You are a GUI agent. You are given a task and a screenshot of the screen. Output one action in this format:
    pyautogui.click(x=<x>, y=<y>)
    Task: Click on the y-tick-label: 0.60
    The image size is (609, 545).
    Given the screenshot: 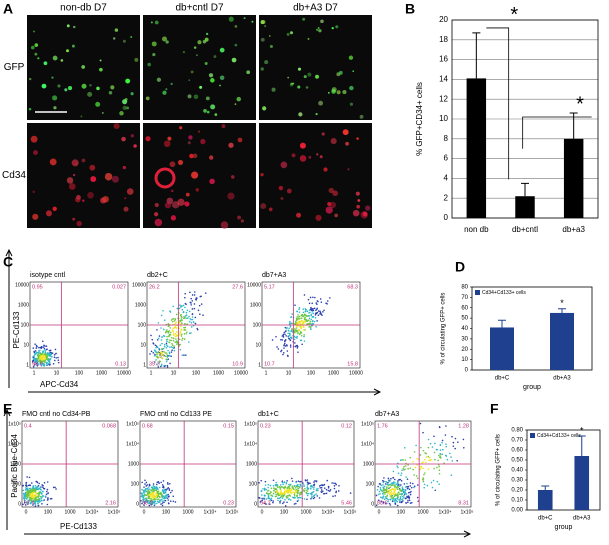 What is the action you would take?
    pyautogui.click(x=517, y=451)
    